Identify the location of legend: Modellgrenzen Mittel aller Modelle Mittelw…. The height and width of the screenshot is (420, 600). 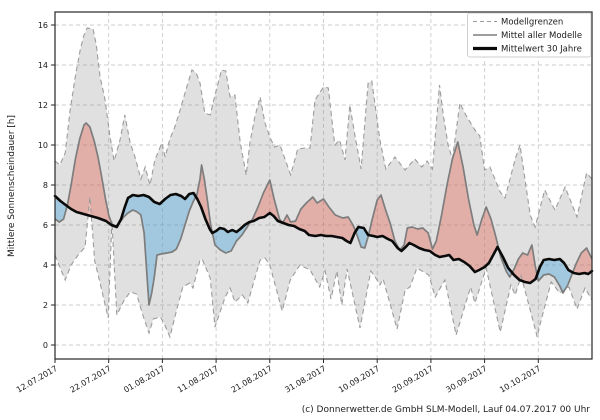
(529, 35).